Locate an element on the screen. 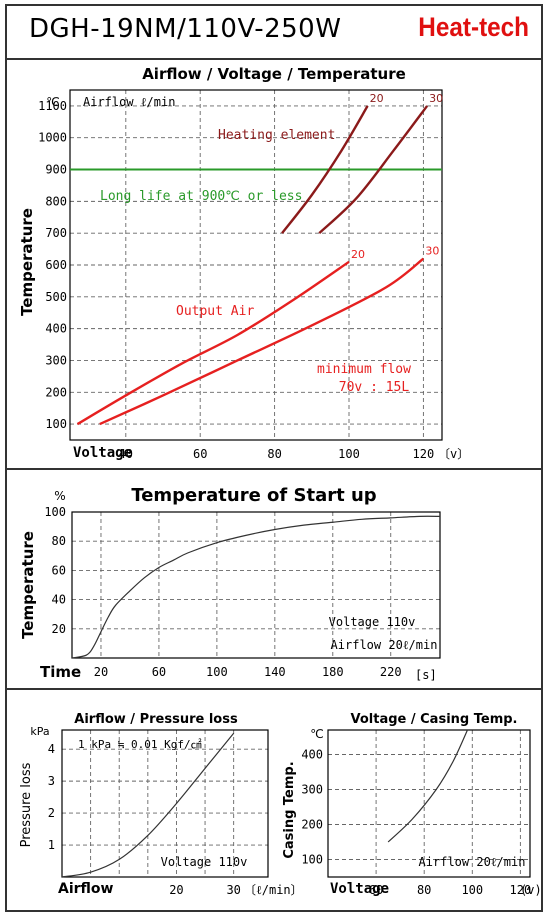  y-tick-label: 700 is located at coordinates (56, 233).